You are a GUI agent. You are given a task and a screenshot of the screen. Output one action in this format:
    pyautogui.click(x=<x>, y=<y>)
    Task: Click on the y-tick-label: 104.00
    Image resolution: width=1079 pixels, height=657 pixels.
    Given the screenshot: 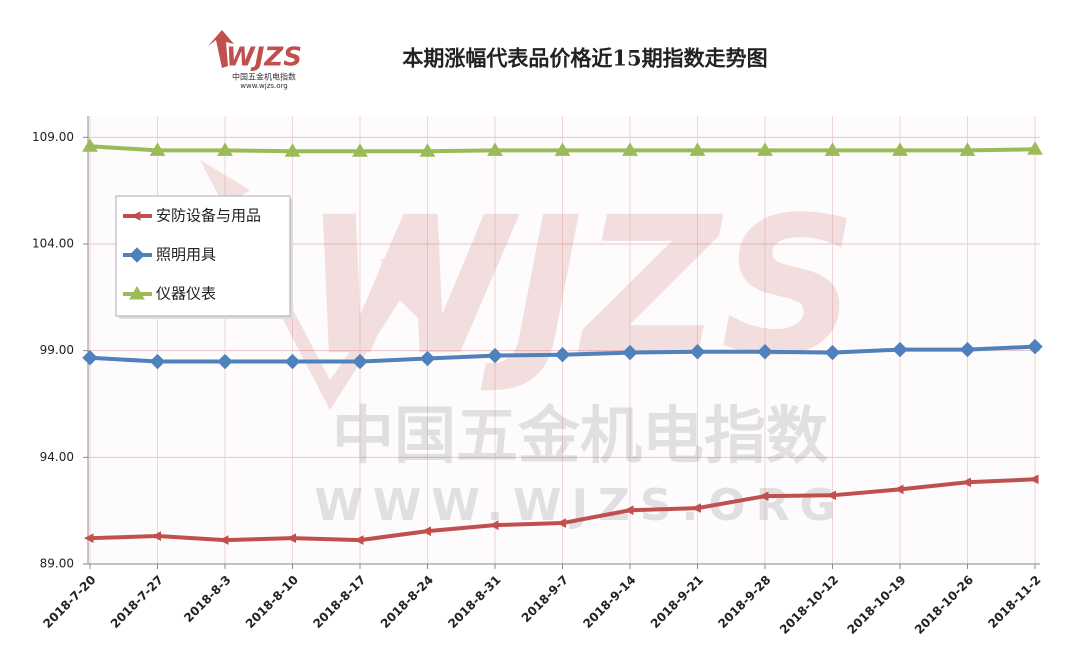 What is the action you would take?
    pyautogui.click(x=53, y=244)
    